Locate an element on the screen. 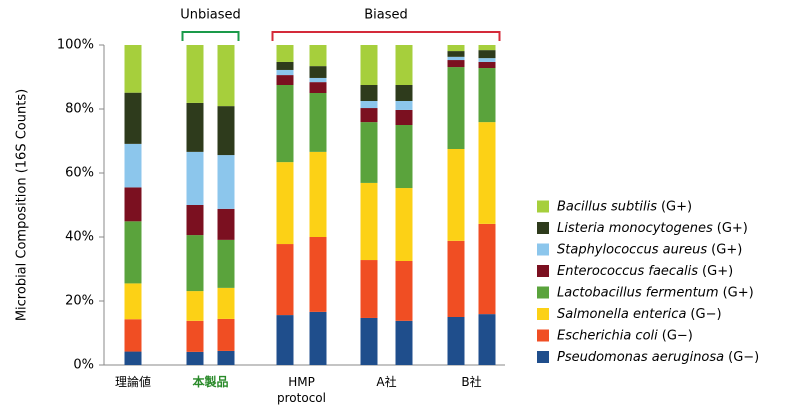  x-tick-label: 理論値 is located at coordinates (132, 382).